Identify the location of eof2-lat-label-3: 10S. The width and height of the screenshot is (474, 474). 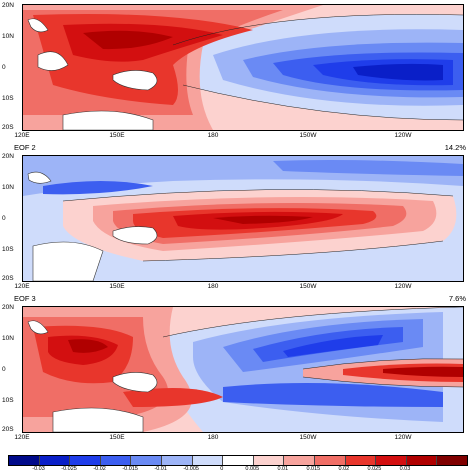
(8, 249).